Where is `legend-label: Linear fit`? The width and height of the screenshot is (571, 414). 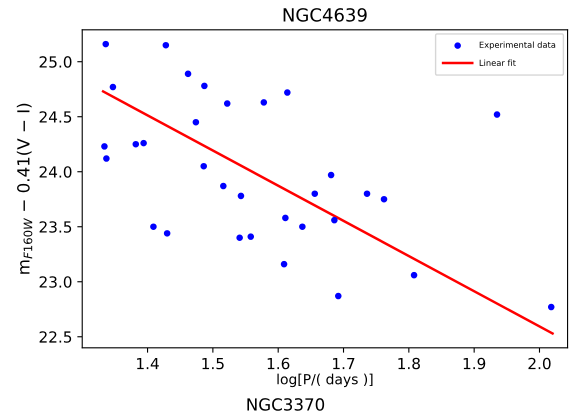 legend-label: Linear fit is located at coordinates (498, 63).